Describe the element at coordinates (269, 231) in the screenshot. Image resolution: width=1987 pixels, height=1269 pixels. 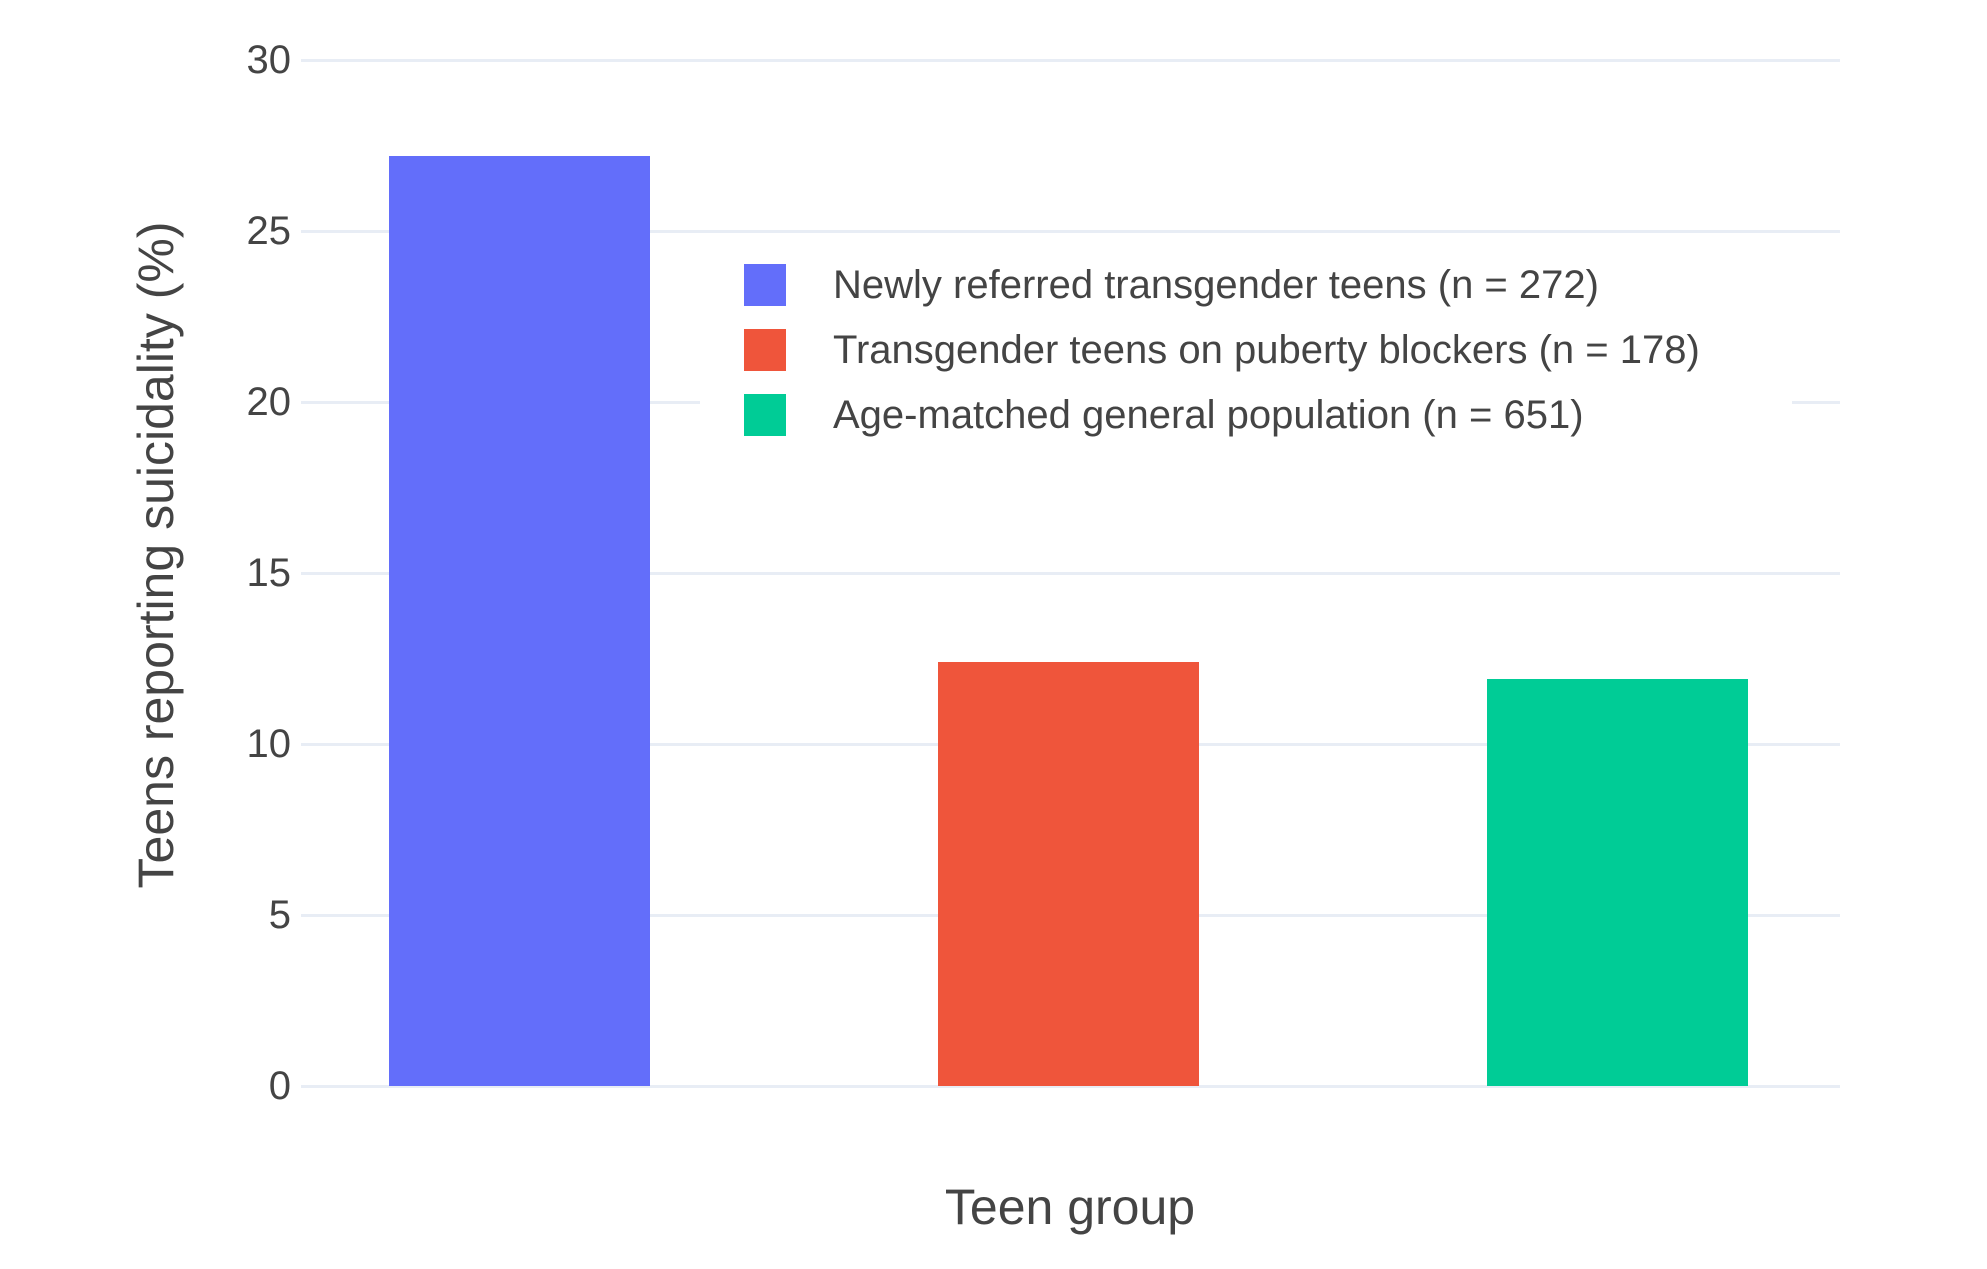
I see `y-tick-label: 25` at that location.